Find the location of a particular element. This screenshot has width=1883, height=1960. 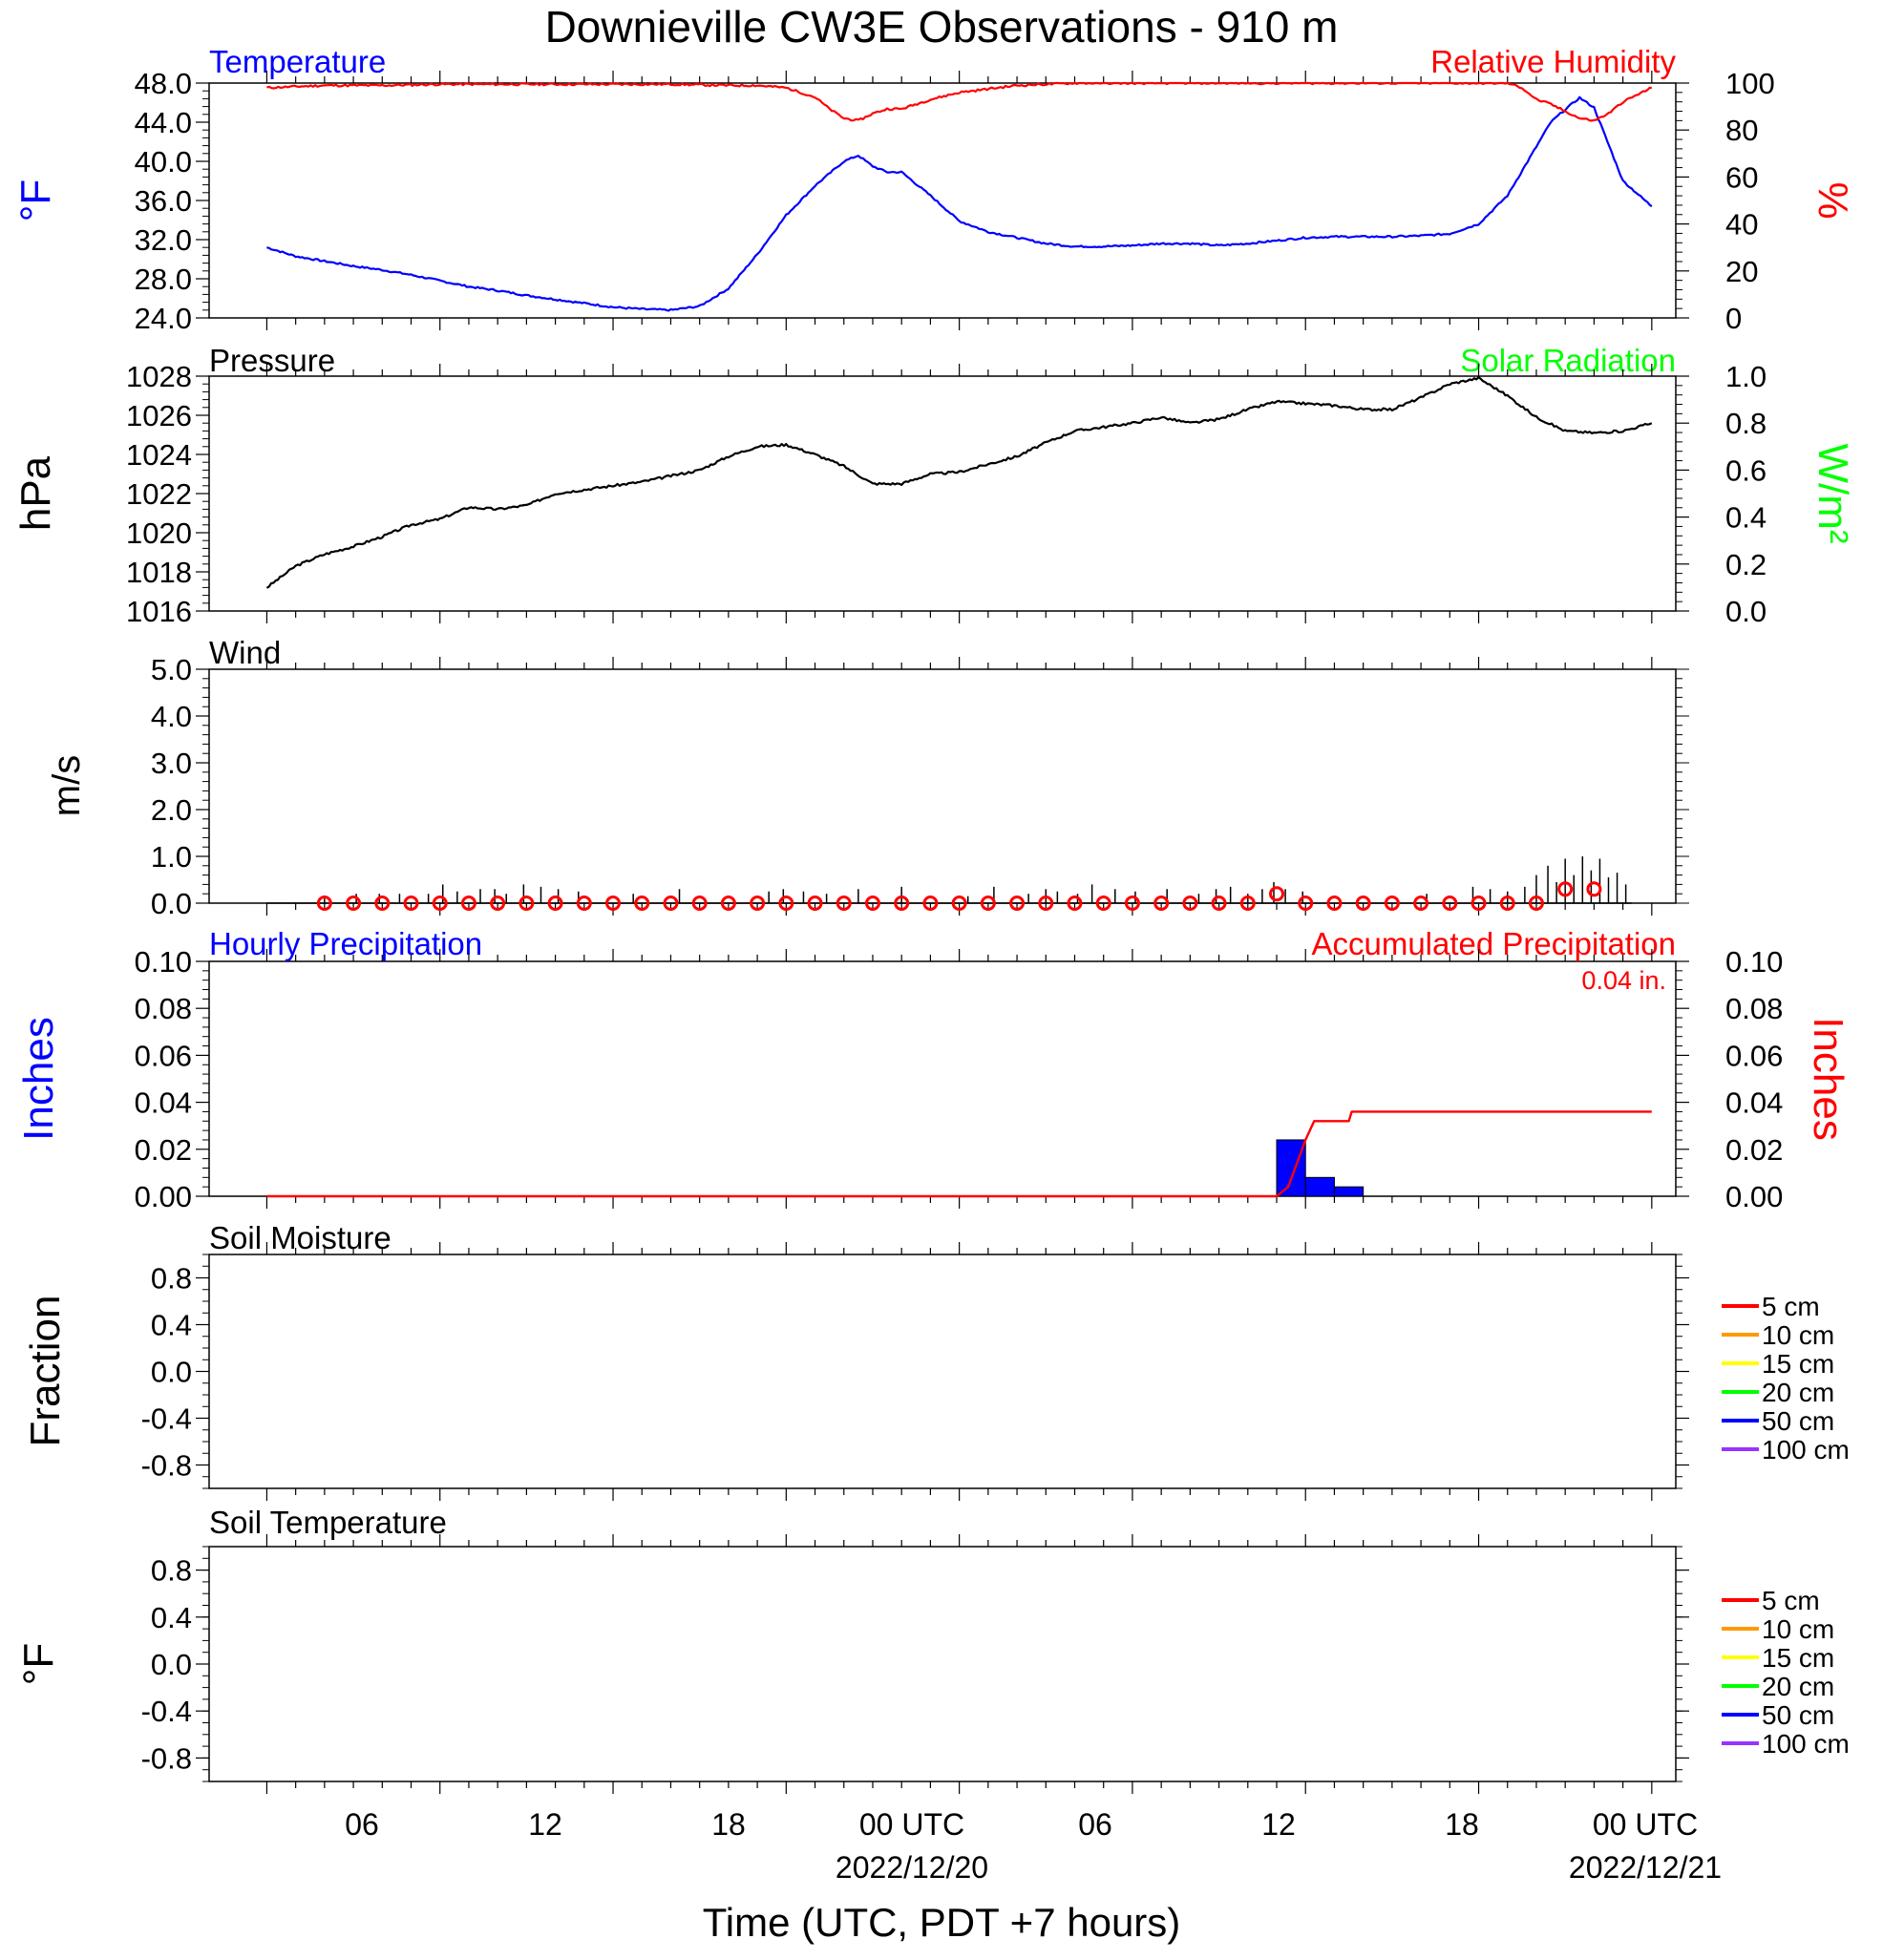

soil-moisture-title: Soil Moisture is located at coordinates (300, 1237).